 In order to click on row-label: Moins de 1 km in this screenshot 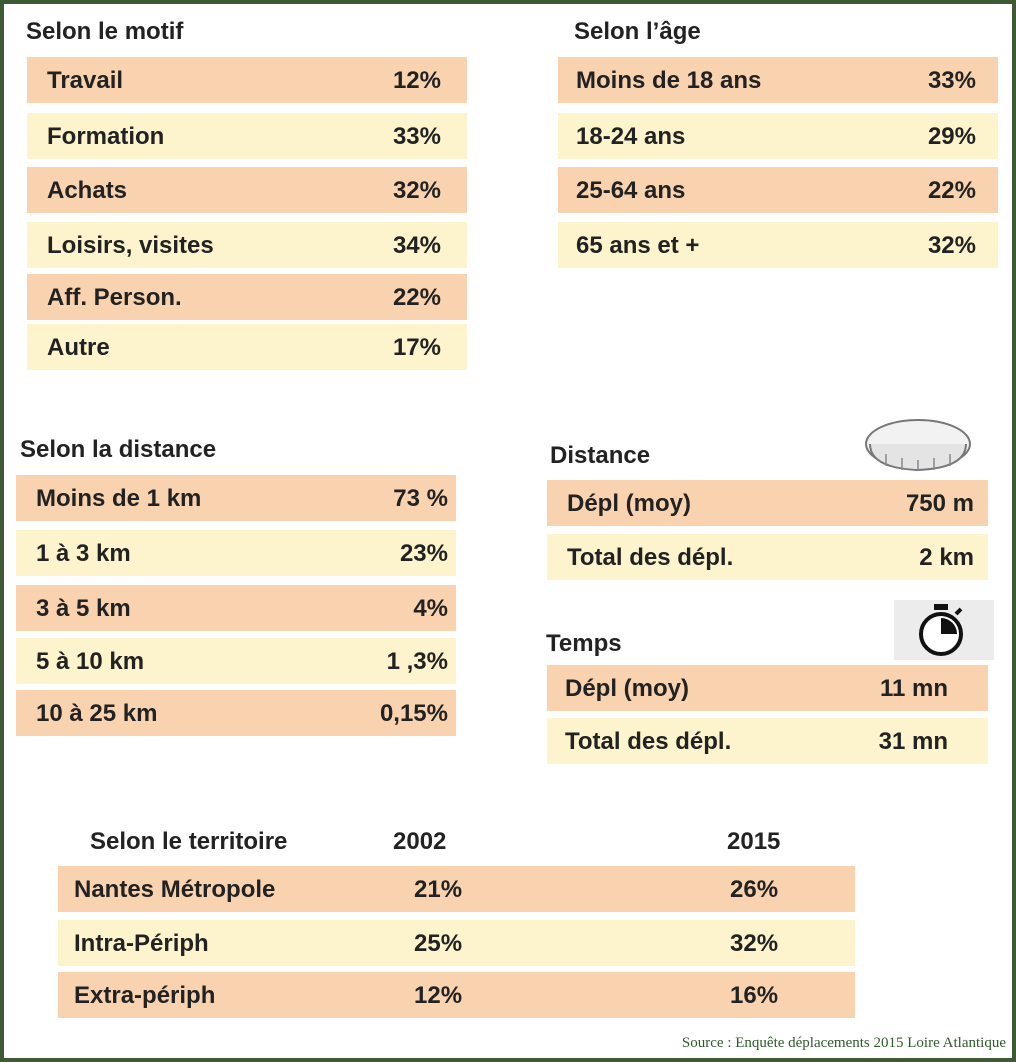, I will do `click(119, 498)`.